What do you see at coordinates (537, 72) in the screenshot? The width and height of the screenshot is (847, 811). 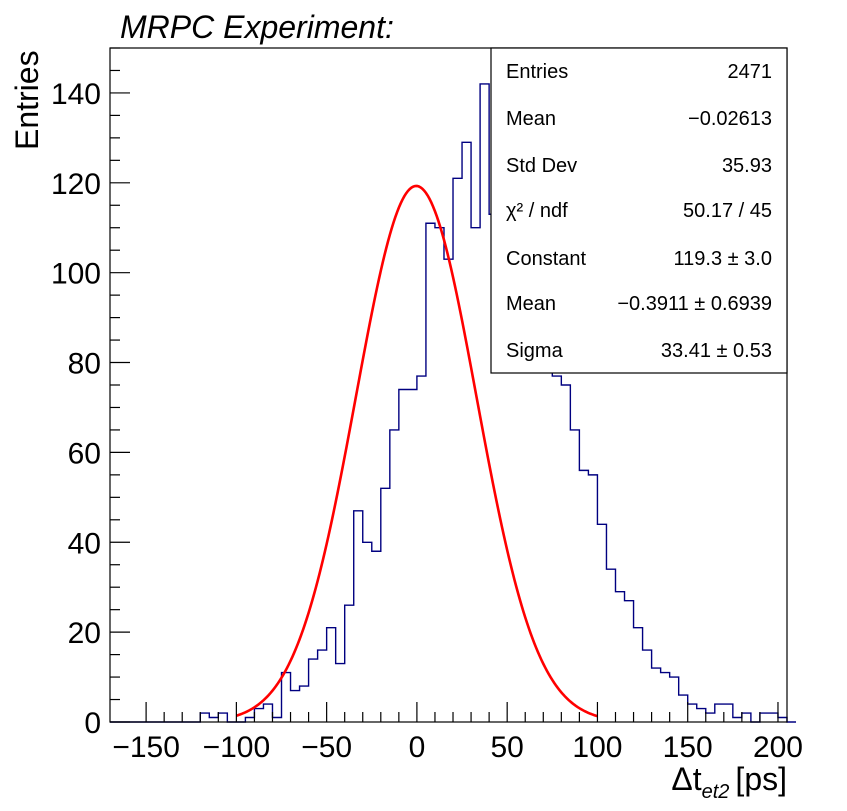 I see `stats-label: Entries` at bounding box center [537, 72].